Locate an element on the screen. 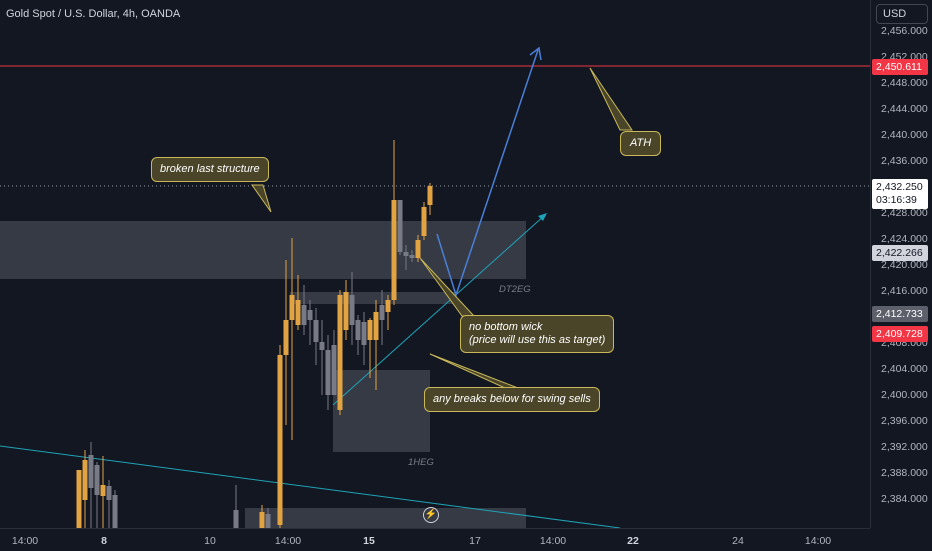 The height and width of the screenshot is (551, 932). price-tick: 2,436.000 is located at coordinates (904, 161).